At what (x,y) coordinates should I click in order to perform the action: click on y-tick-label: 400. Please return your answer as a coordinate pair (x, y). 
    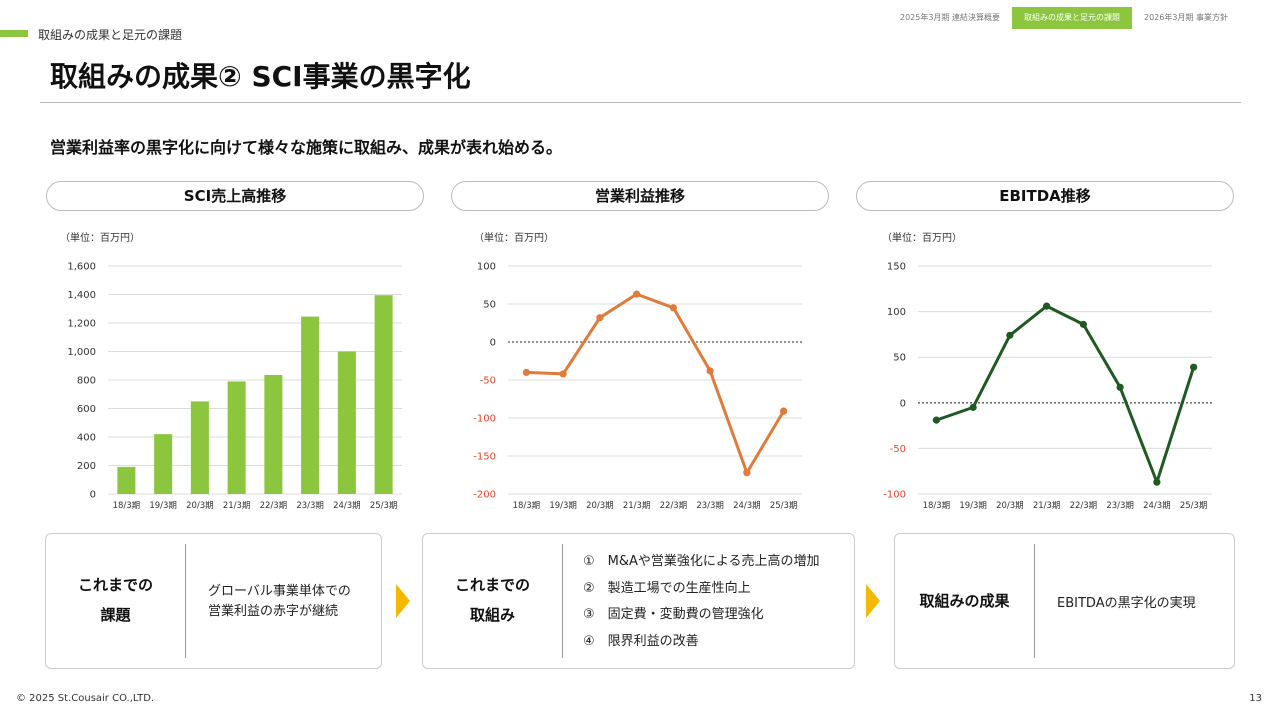
    Looking at the image, I should click on (86, 438).